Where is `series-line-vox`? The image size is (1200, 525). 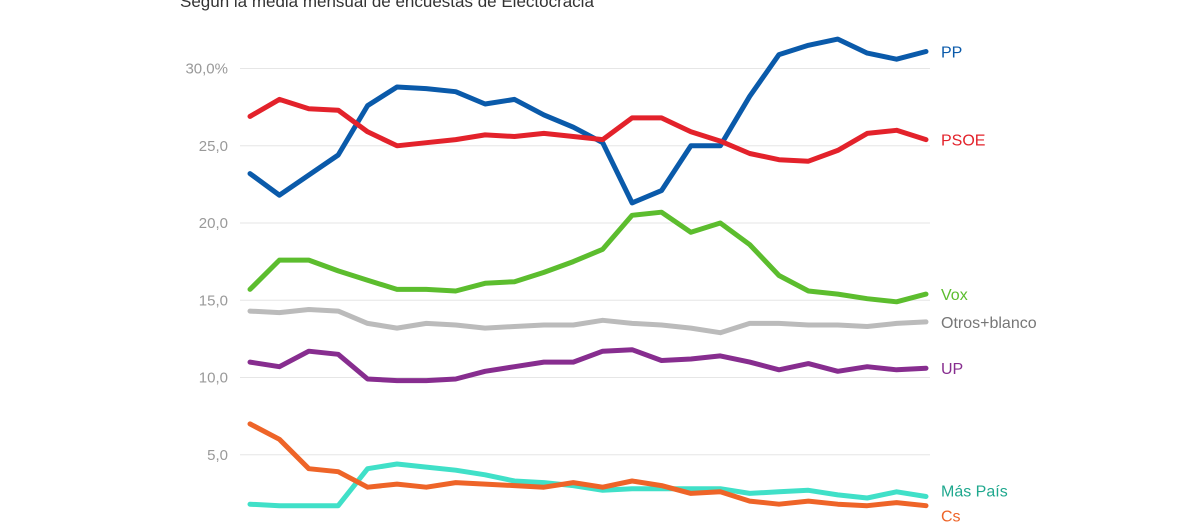
series-line-vox is located at coordinates (588, 257).